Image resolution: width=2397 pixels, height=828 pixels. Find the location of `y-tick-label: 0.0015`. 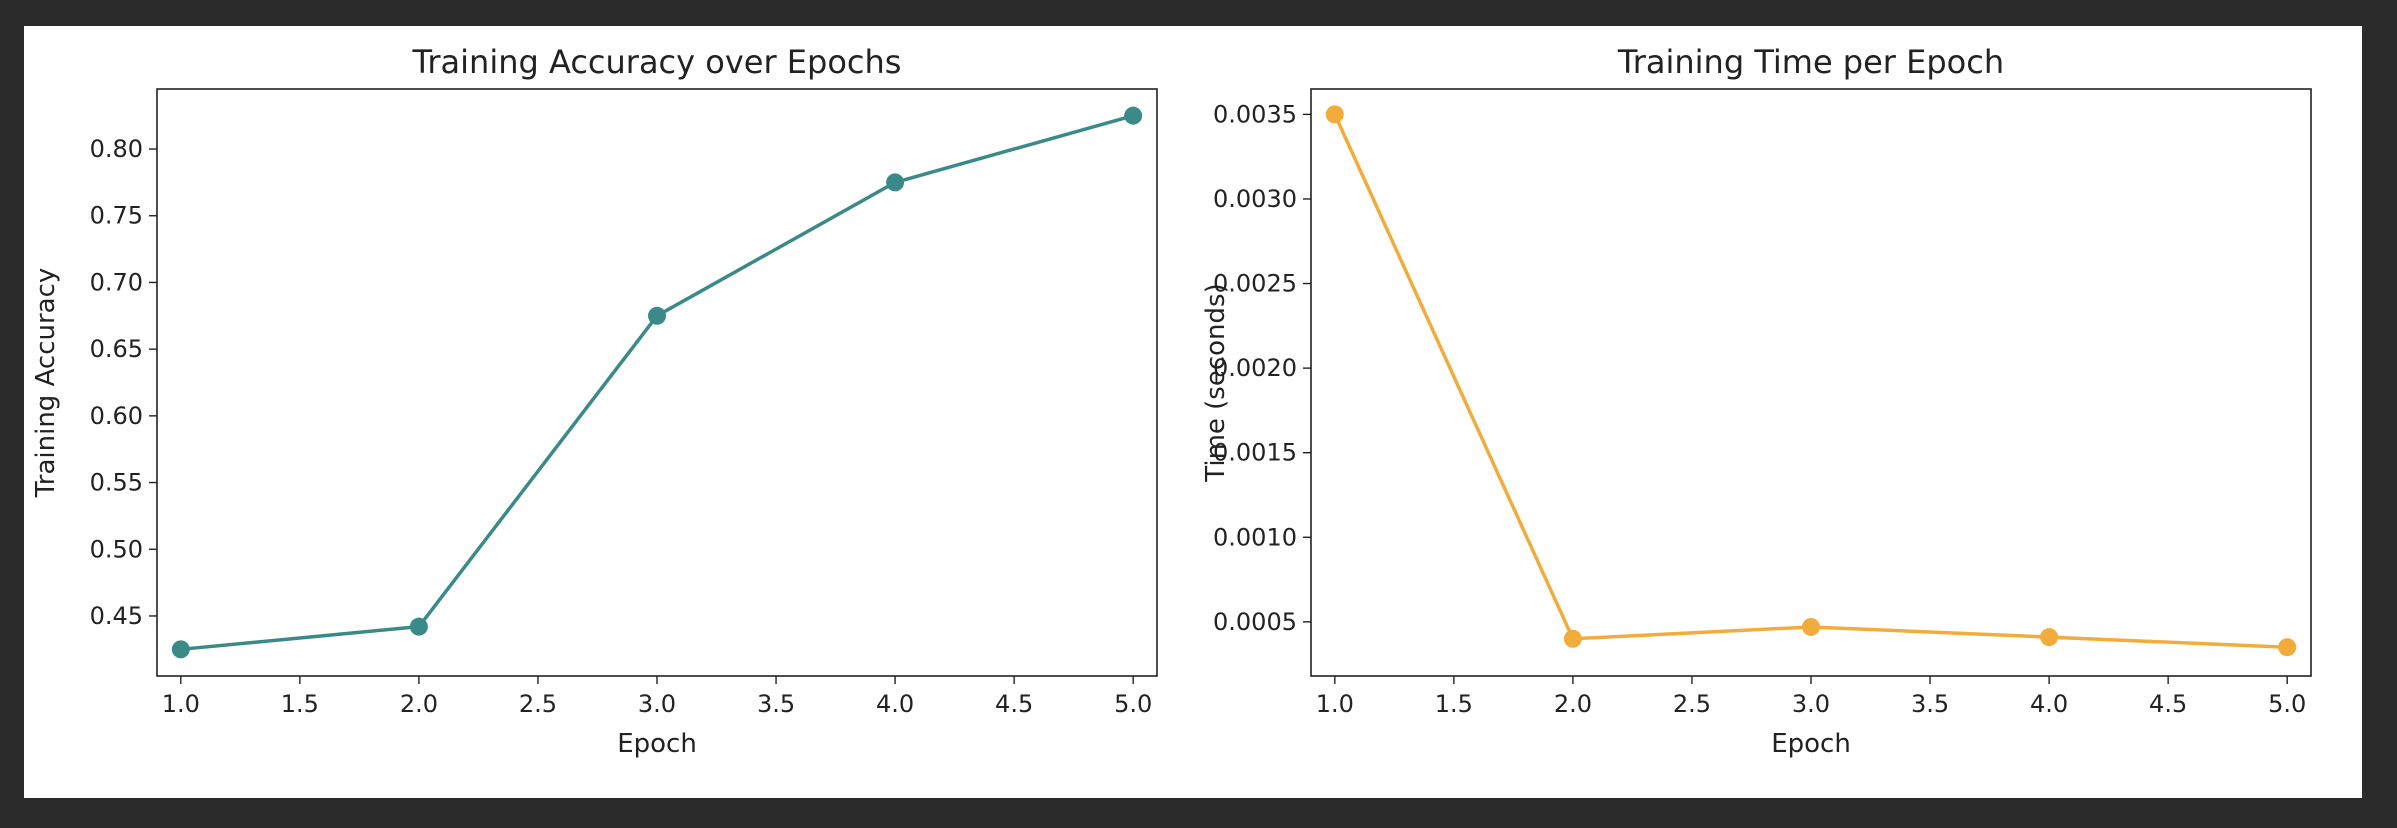

y-tick-label: 0.0015 is located at coordinates (1255, 453).